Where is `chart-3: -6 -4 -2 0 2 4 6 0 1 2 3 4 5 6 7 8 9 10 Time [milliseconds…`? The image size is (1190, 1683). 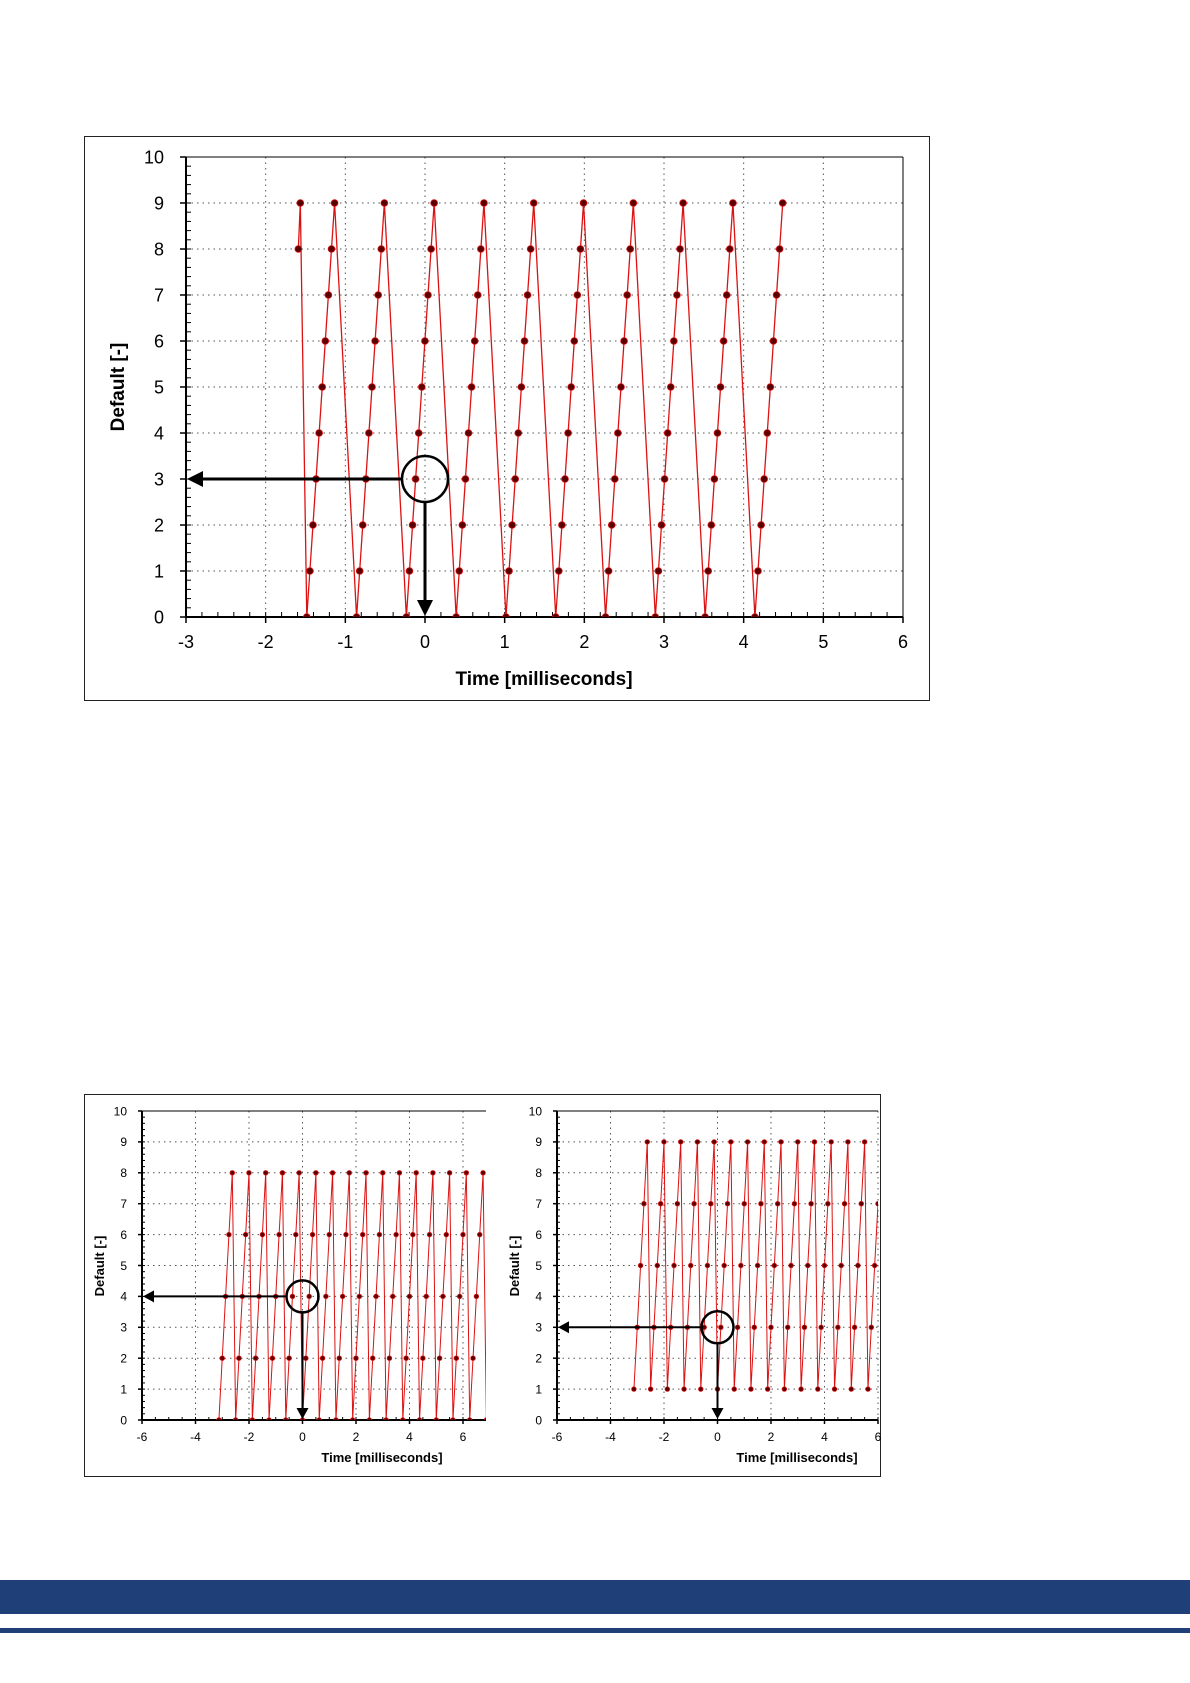
chart-3: -6 -4 -2 0 2 4 6 0 1 2 3 4 5 6 7 8 9 10 Time [milliseconds… is located at coordinates (694, 1284).